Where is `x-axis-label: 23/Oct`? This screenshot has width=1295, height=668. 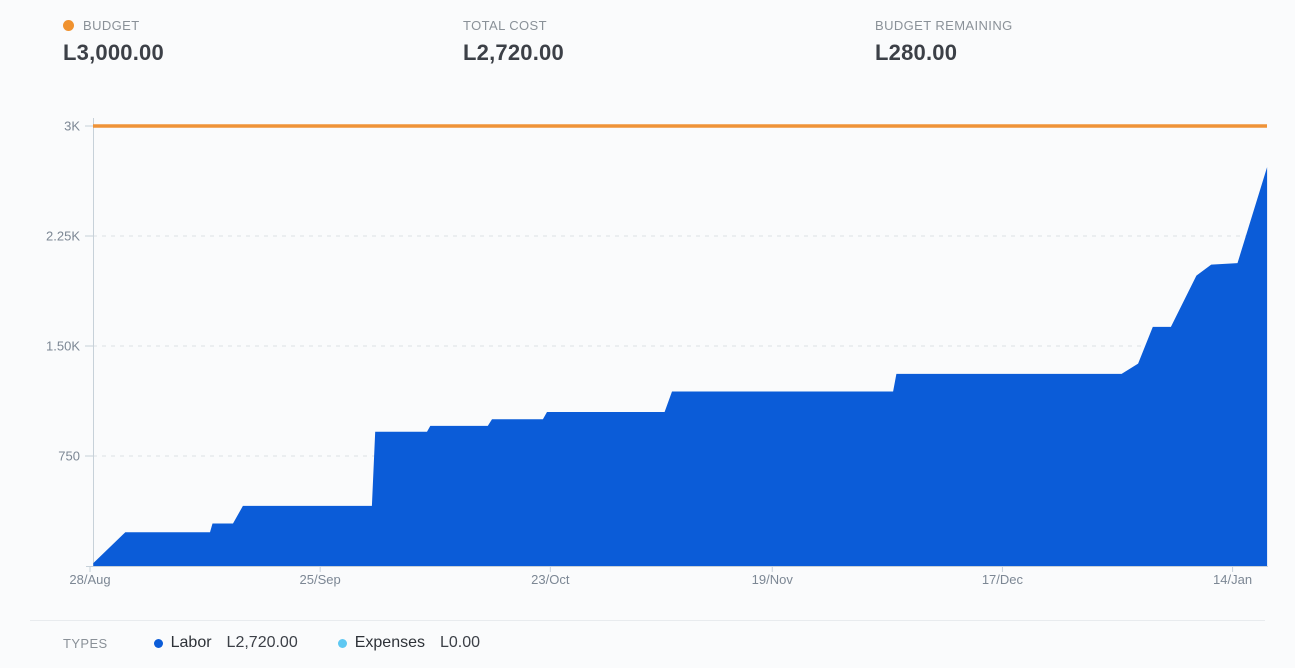
x-axis-label: 23/Oct is located at coordinates (550, 579).